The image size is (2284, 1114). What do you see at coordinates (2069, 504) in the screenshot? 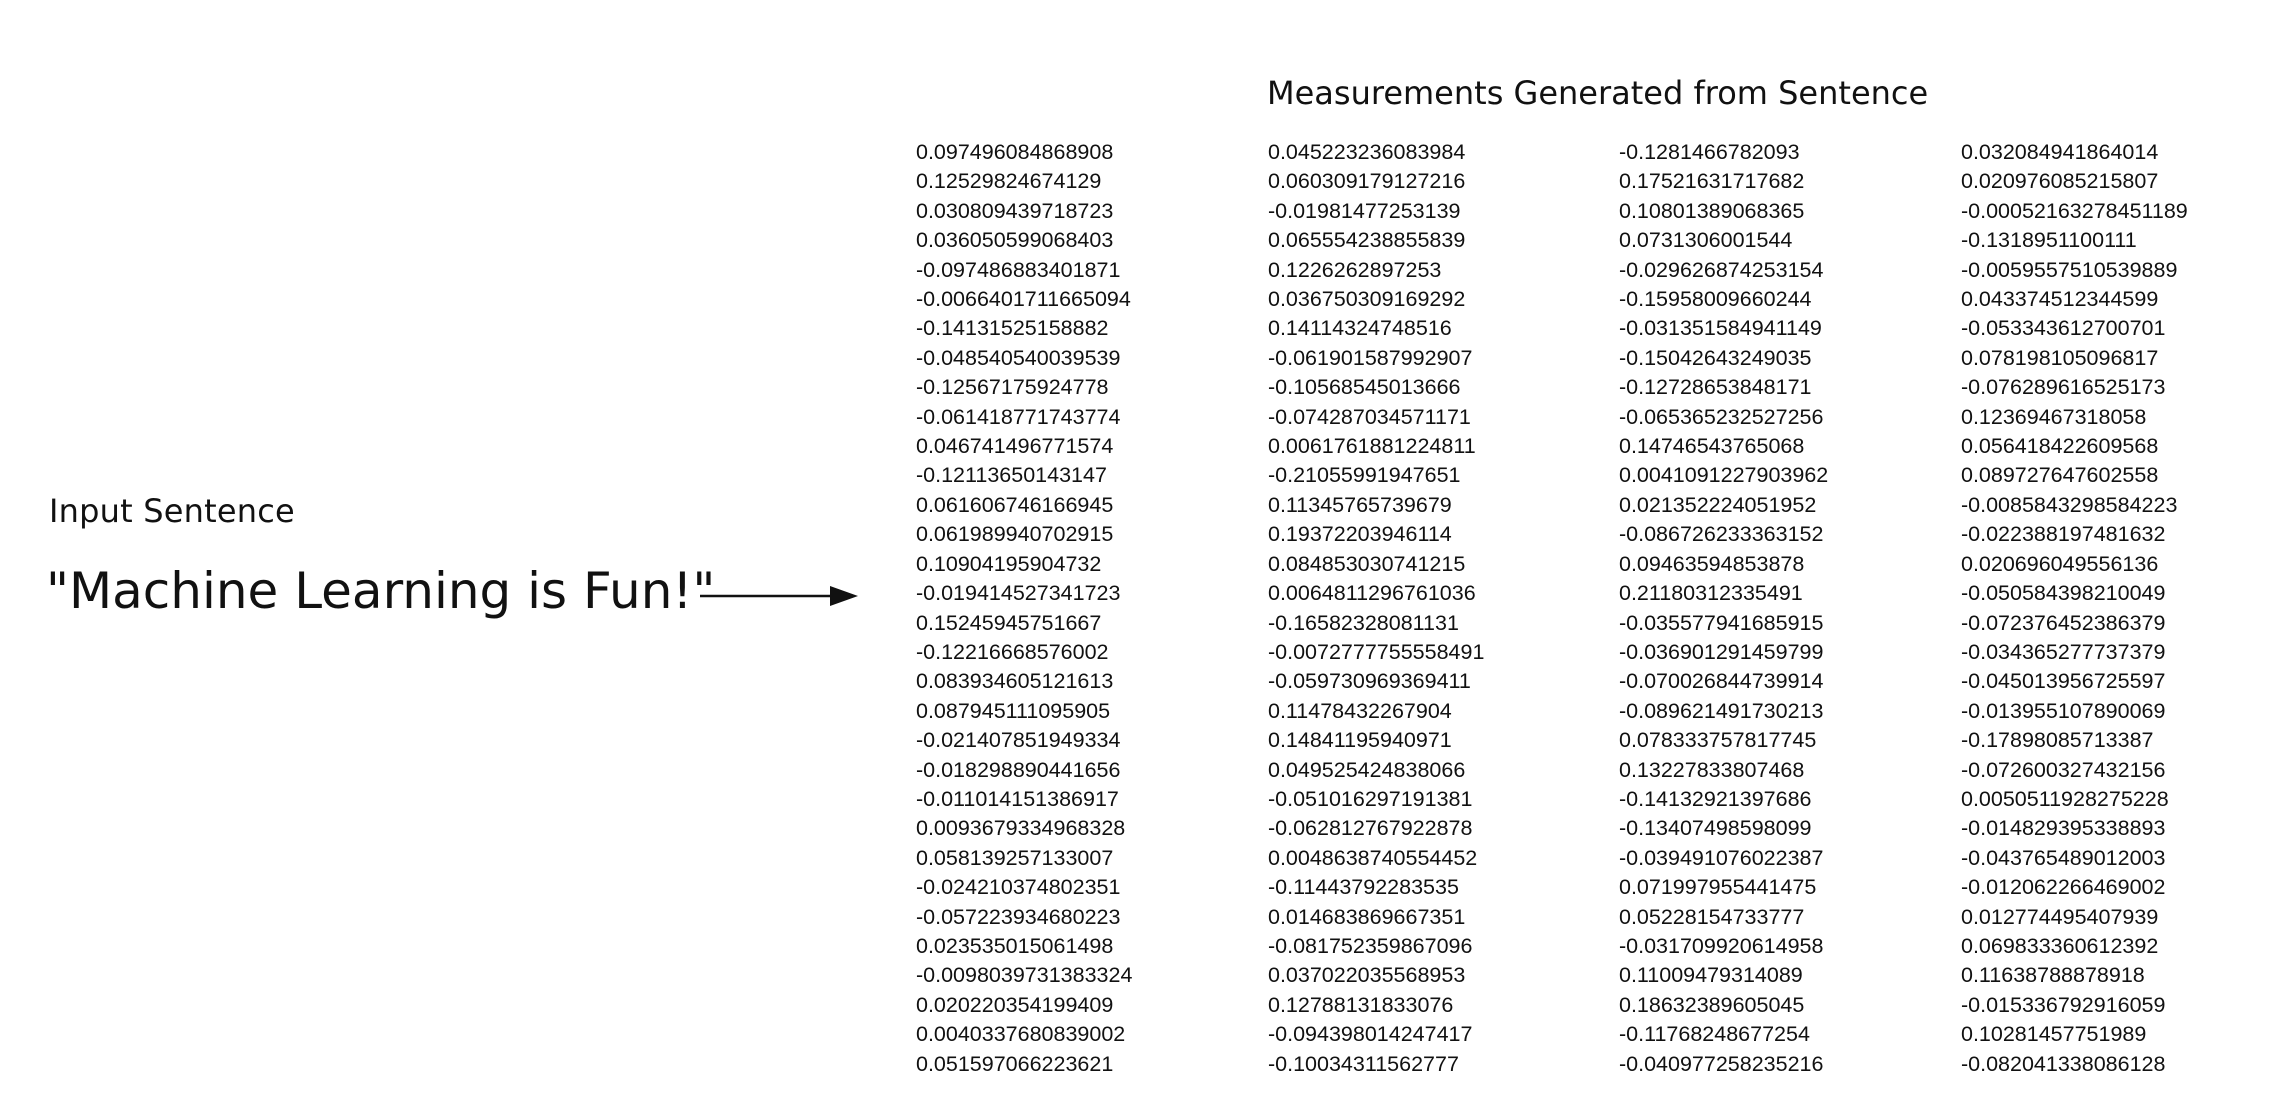
I see `measurement-value: -0.0085843298584223` at bounding box center [2069, 504].